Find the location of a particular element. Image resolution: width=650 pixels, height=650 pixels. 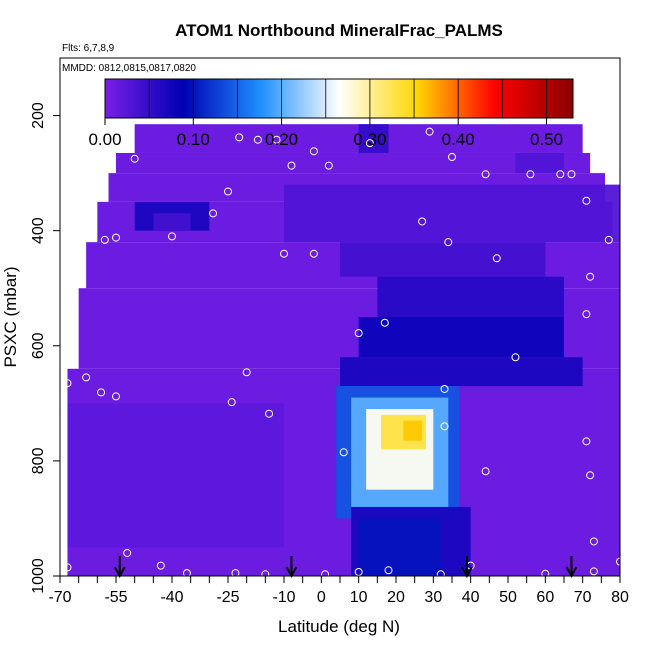

x-tick-label-11: 60 is located at coordinates (545, 597).